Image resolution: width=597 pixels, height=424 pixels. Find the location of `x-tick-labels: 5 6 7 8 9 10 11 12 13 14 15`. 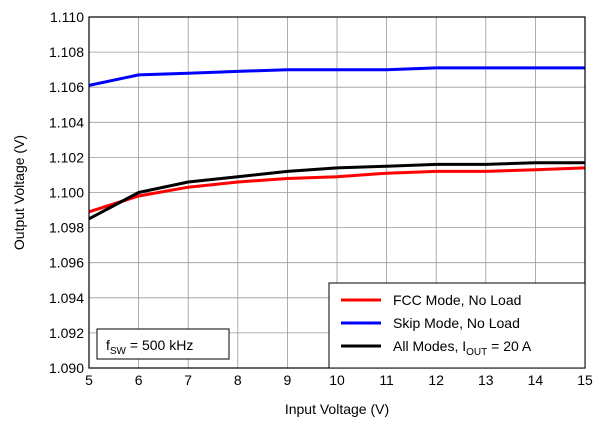

x-tick-labels: 5 6 7 8 9 10 11 12 13 14 15 is located at coordinates (339, 380).